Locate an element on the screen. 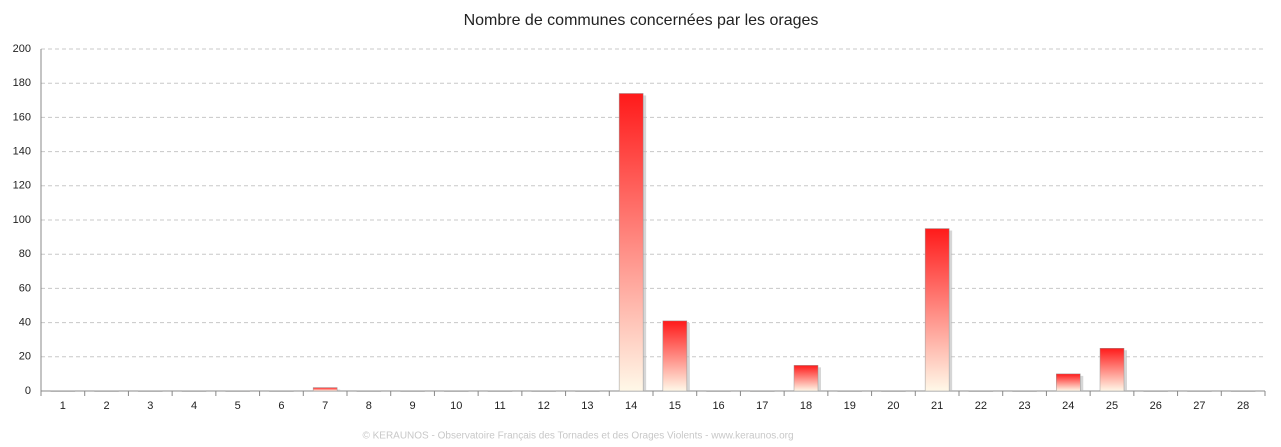 This screenshot has width=1281, height=447. x-tick-label: 28 is located at coordinates (1243, 406).